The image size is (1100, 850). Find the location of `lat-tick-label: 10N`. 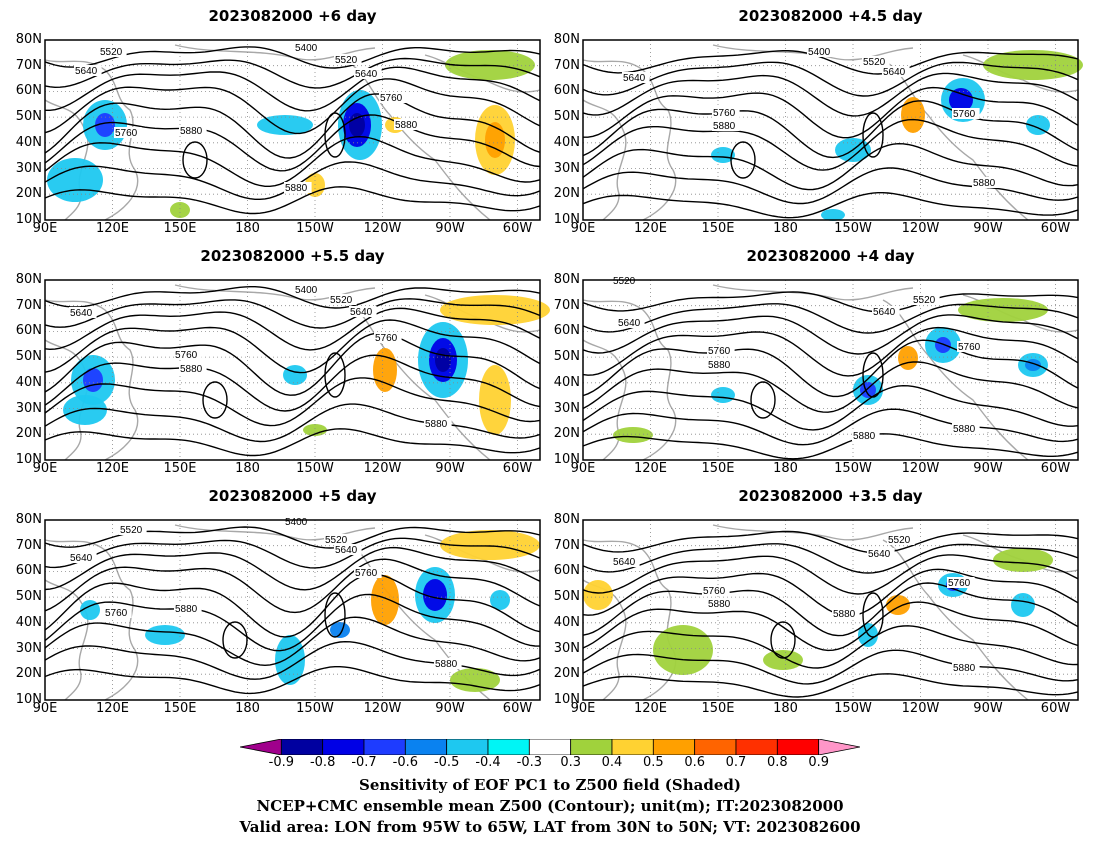

lat-tick-label: 10N is located at coordinates (28, 699).